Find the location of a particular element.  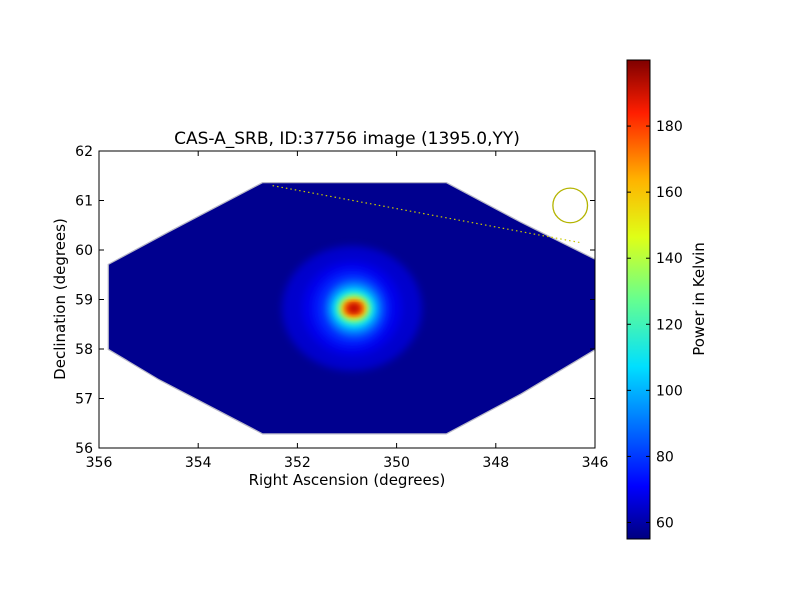

x-tick-label: 352 is located at coordinates (297, 463).